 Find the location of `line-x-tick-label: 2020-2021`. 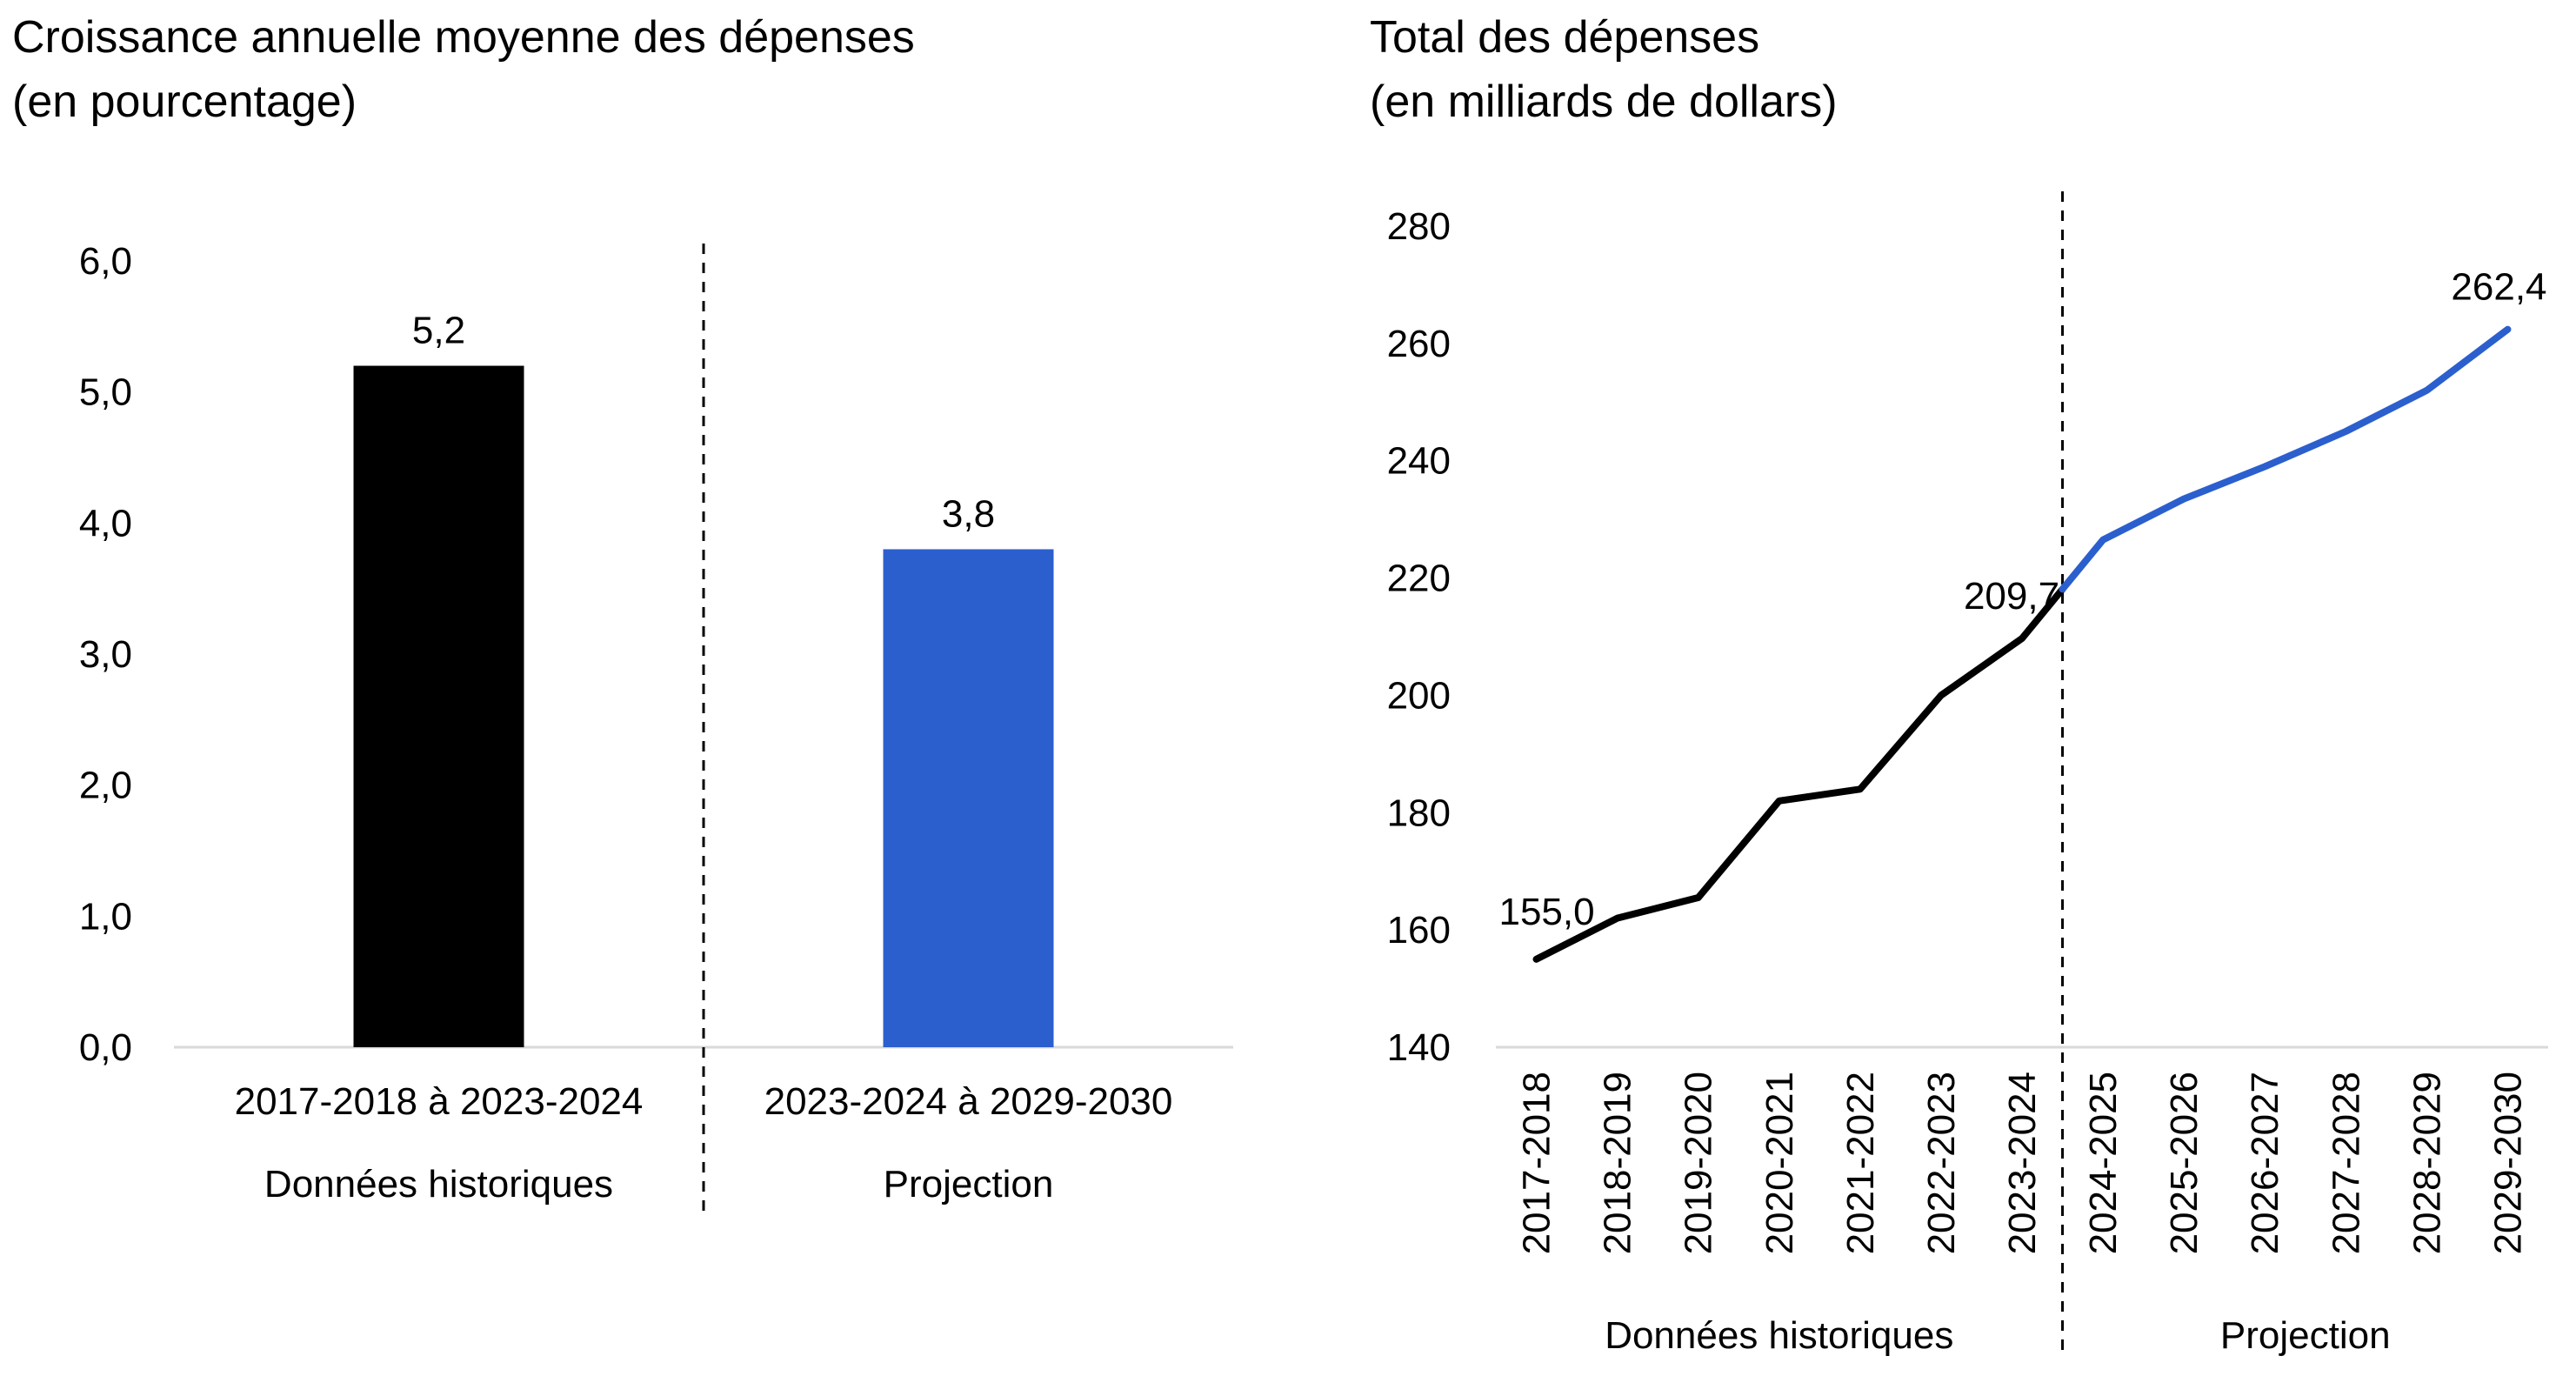

line-x-tick-label: 2020-2021 is located at coordinates (1779, 1163).